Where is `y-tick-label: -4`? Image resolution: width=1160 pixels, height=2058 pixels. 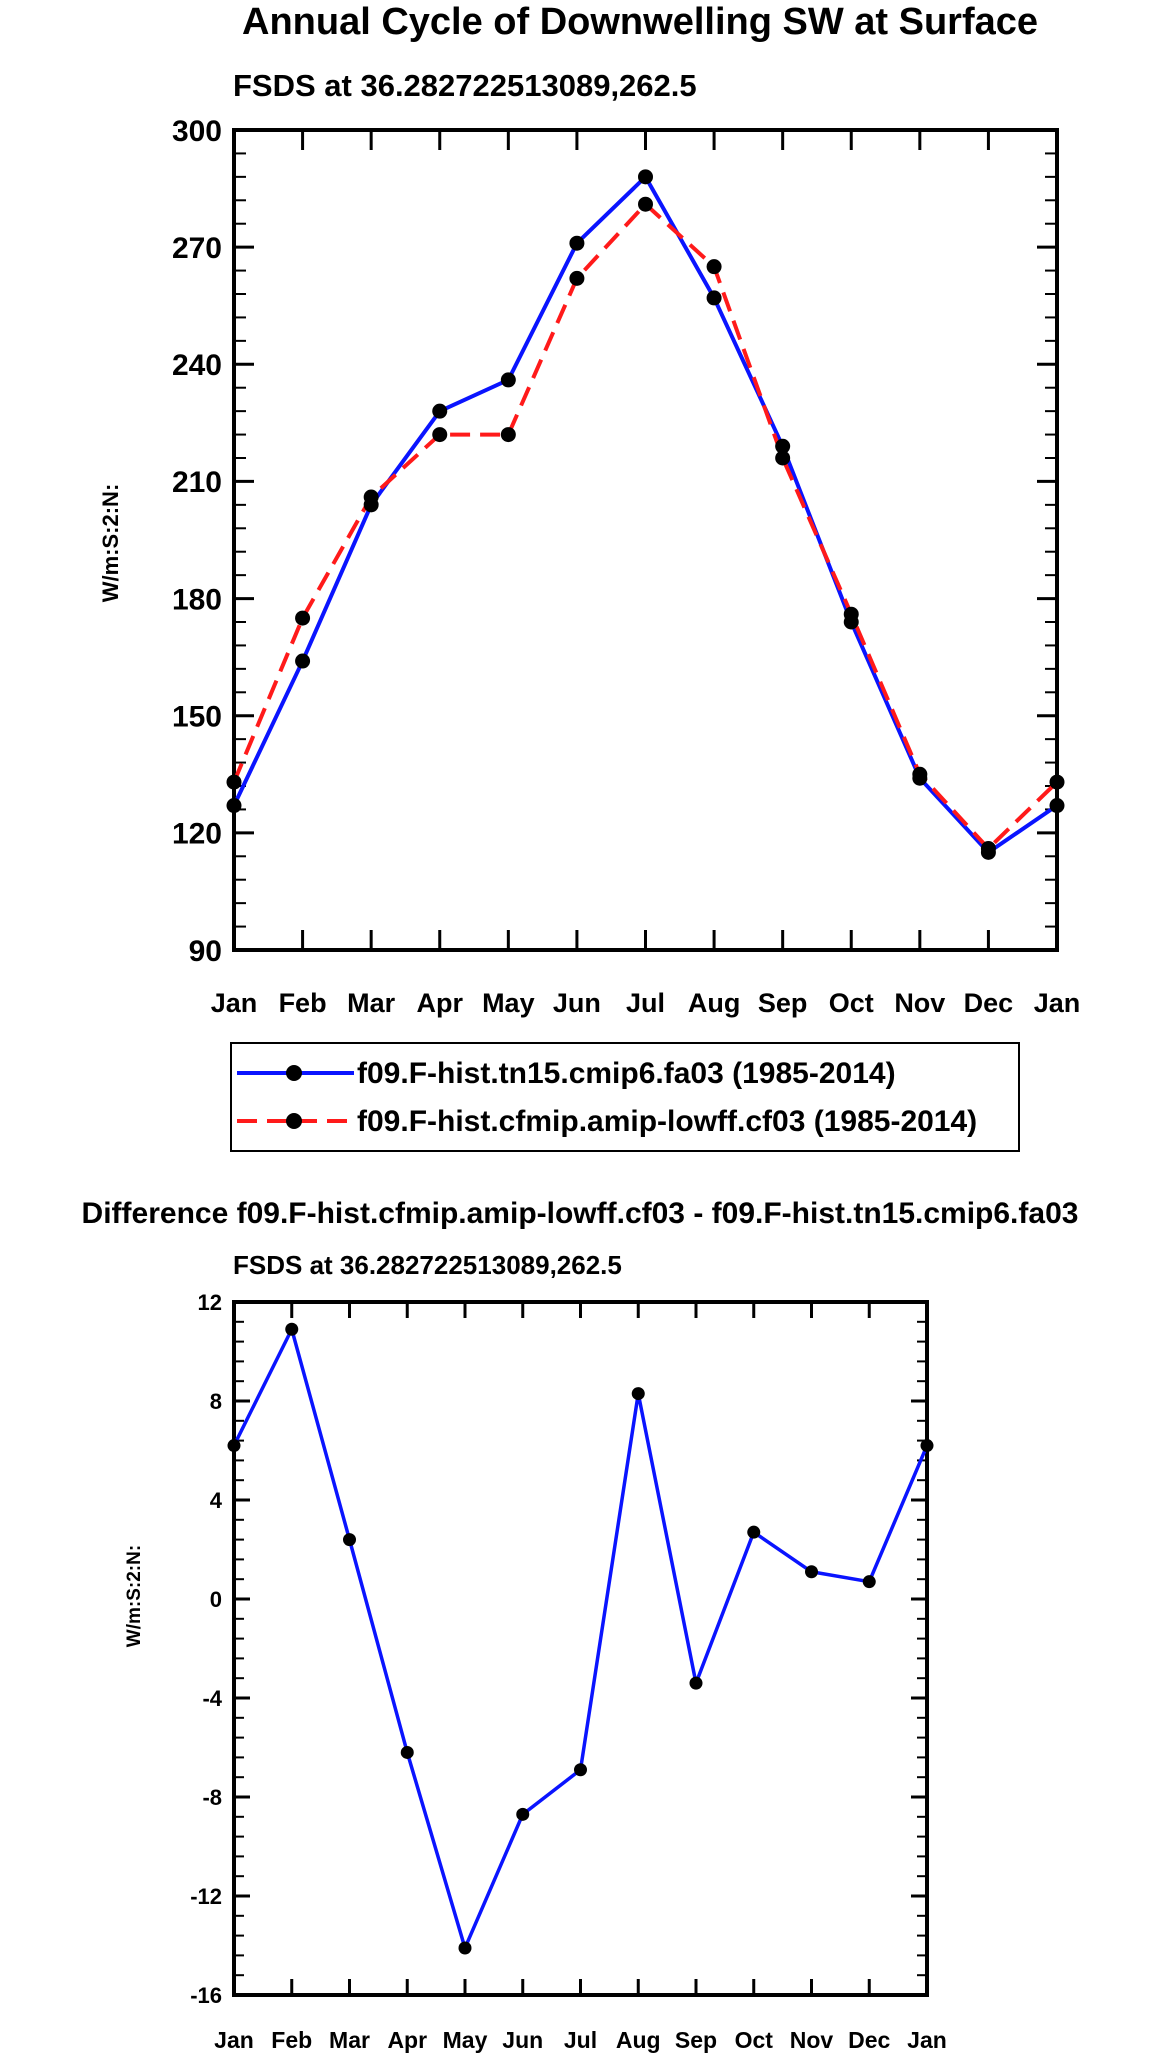 y-tick-label: -4 is located at coordinates (212, 1698).